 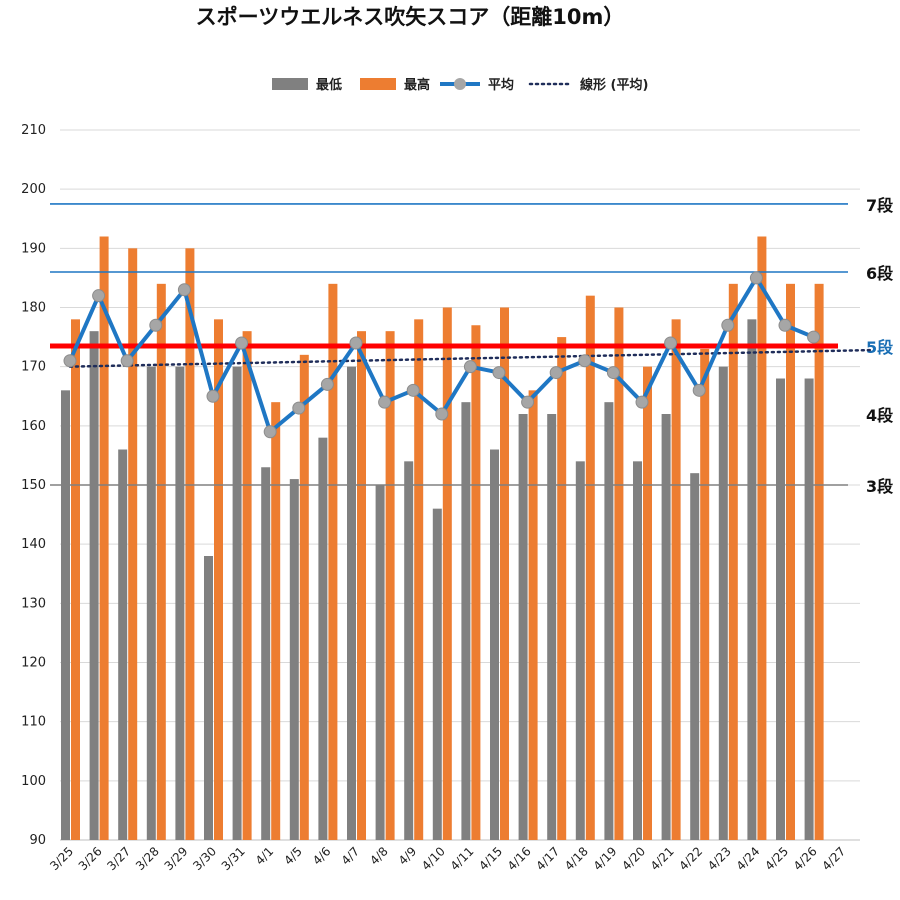 I want to click on x-tick-label: 4/18, so click(x=576, y=858).